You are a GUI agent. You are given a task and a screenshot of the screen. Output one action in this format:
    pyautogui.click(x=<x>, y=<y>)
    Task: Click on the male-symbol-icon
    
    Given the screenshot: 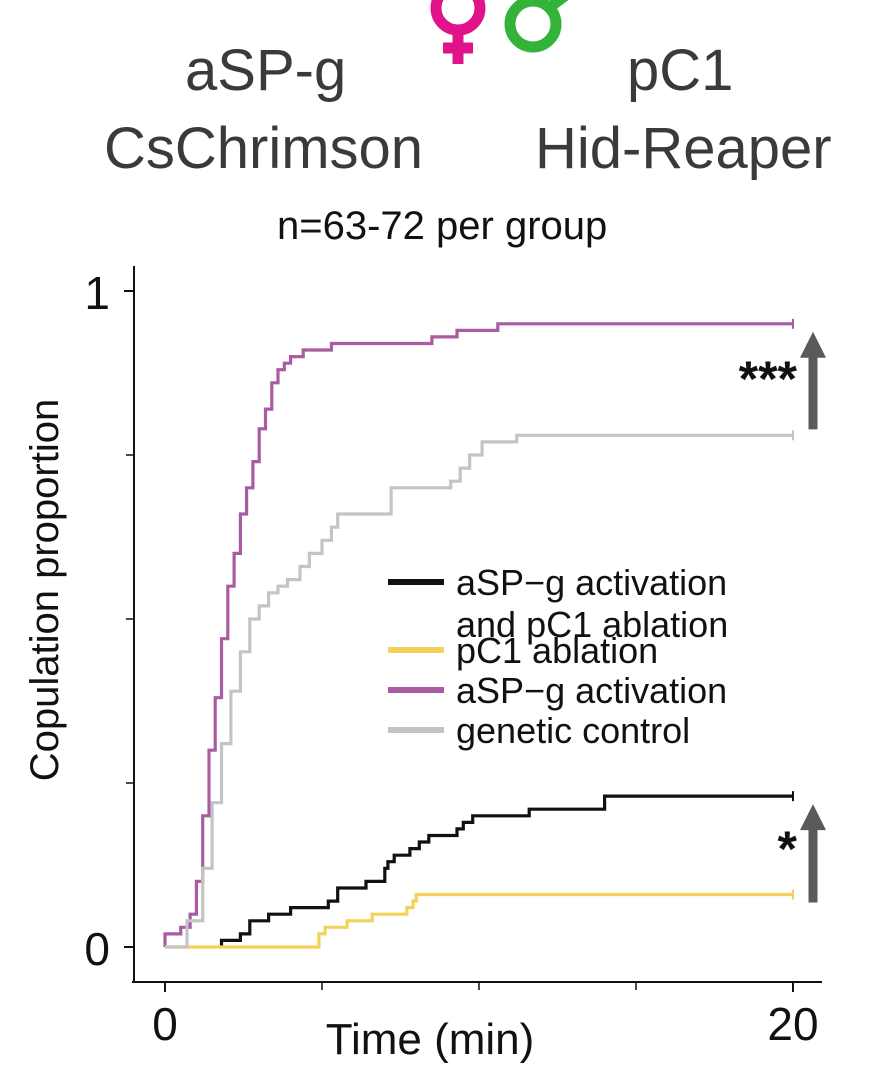 What is the action you would take?
    pyautogui.click(x=536, y=26)
    